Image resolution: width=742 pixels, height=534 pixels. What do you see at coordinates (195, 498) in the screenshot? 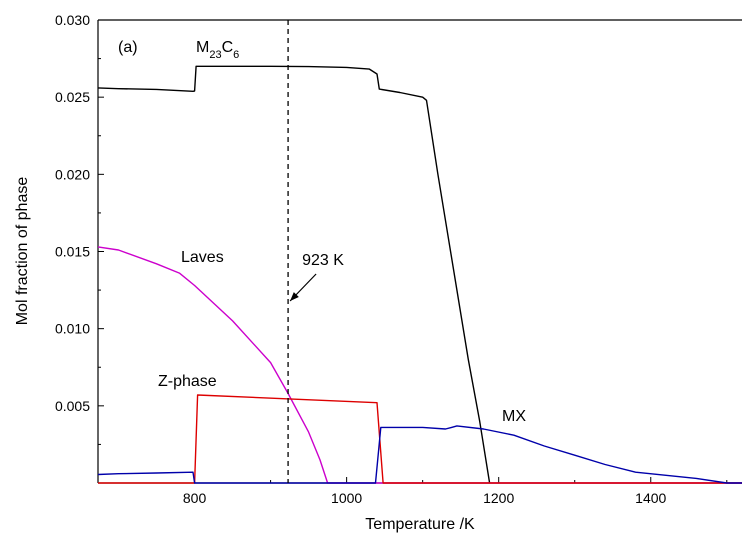
I see `x-tick-label: 800` at bounding box center [195, 498].